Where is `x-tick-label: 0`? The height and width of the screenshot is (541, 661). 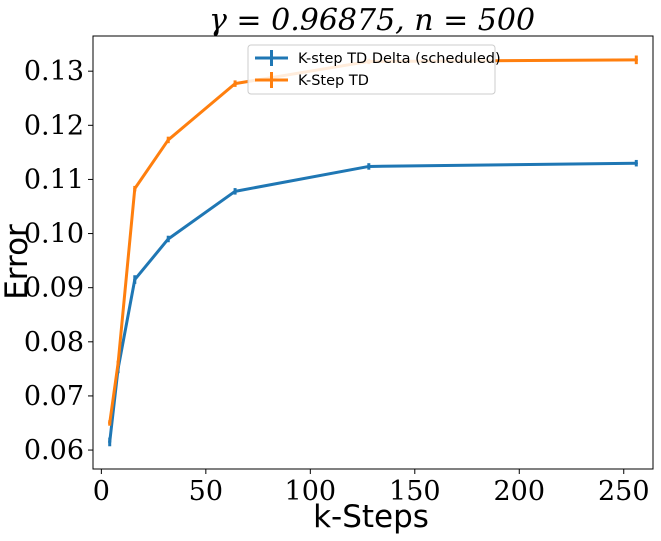
x-tick-label: 0 is located at coordinates (101, 491).